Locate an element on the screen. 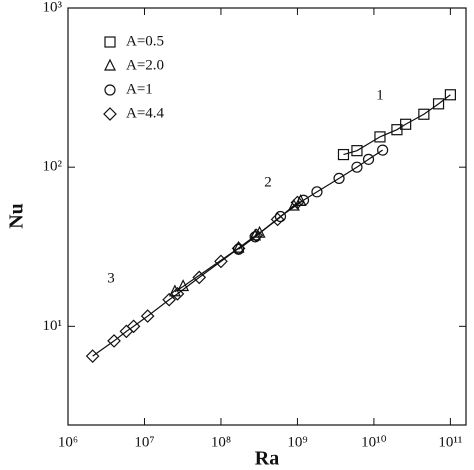  x-tick-label: 10⁸ is located at coordinates (221, 442).